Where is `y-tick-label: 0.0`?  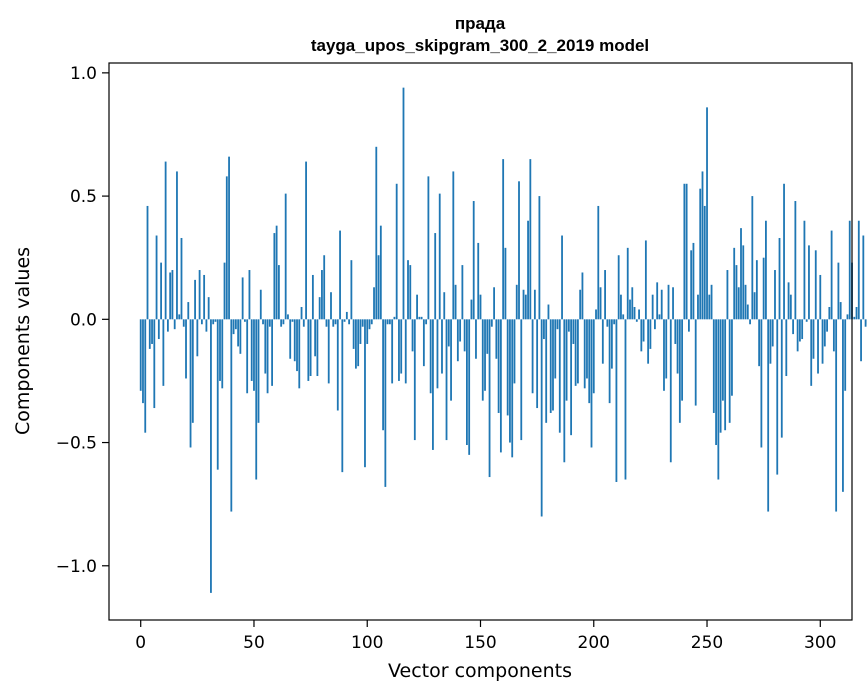
y-tick-label: 0.0 is located at coordinates (83, 320).